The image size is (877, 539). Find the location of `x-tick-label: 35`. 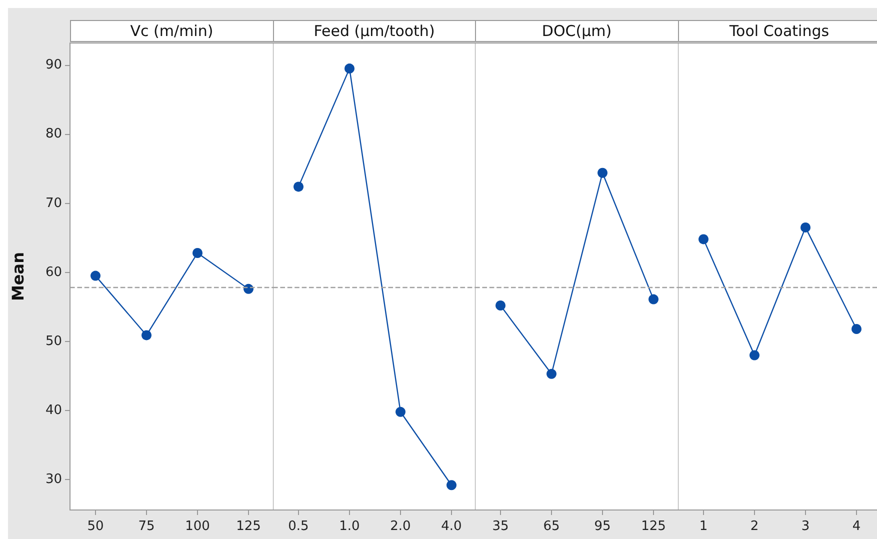

x-tick-label: 35 is located at coordinates (500, 526).